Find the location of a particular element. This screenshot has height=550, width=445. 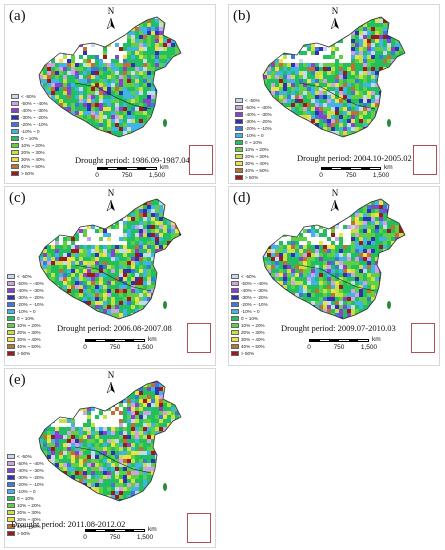

china-map-c is located at coordinates (110, 259).